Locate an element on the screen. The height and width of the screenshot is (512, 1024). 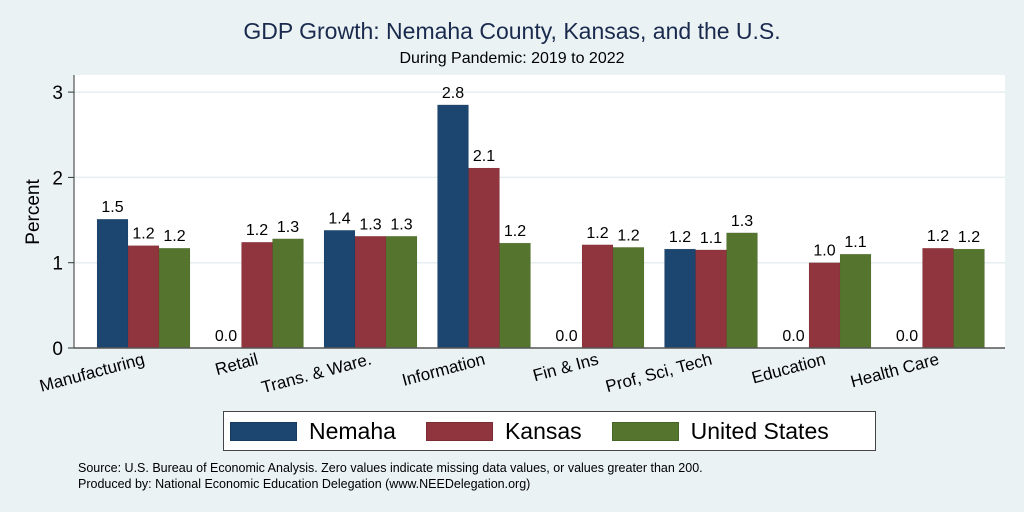
y-tick-label: 3 is located at coordinates (57, 93).